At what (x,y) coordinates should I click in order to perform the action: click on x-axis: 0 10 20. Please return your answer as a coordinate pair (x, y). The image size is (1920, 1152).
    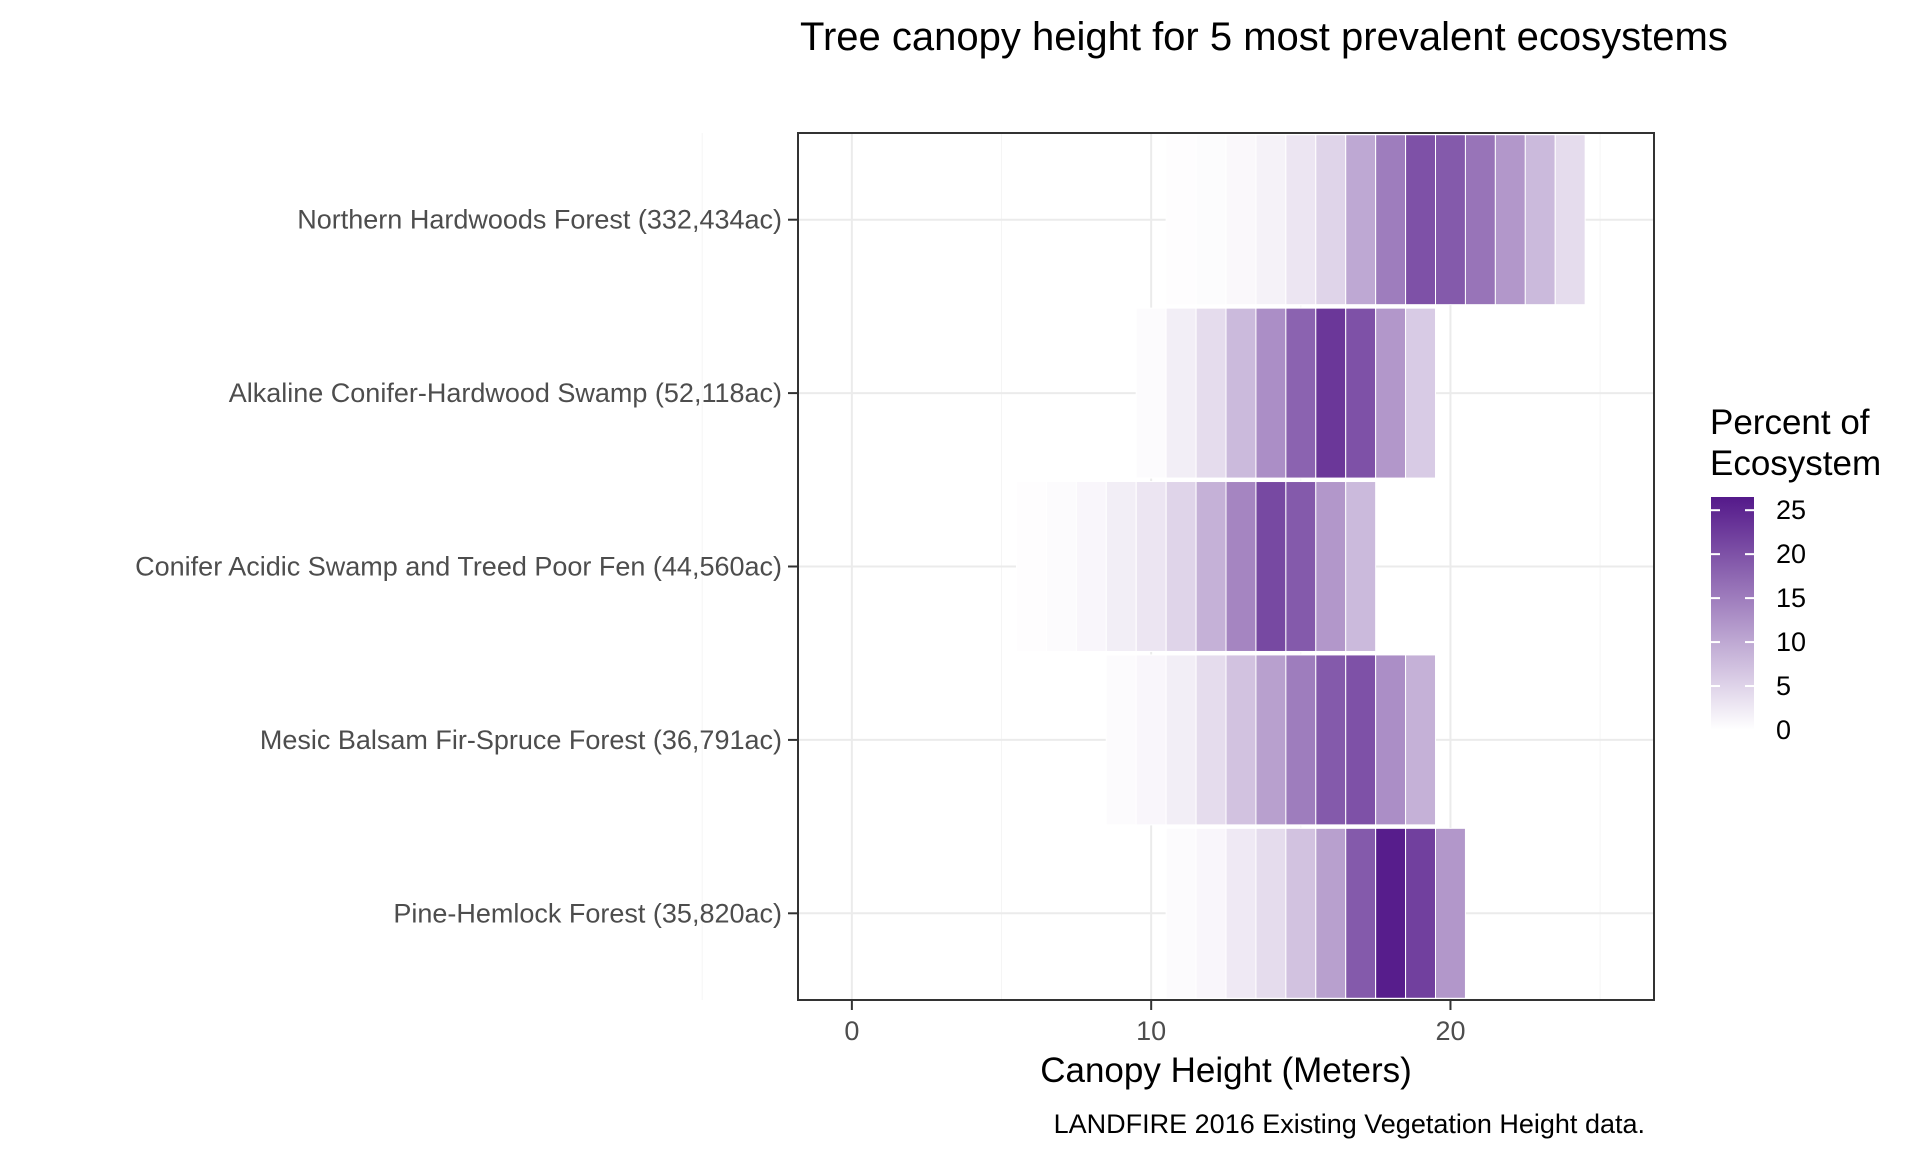
    Looking at the image, I should click on (1154, 1023).